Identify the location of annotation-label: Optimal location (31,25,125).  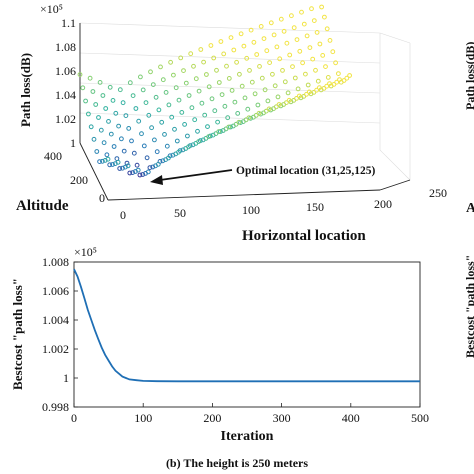
(305, 171).